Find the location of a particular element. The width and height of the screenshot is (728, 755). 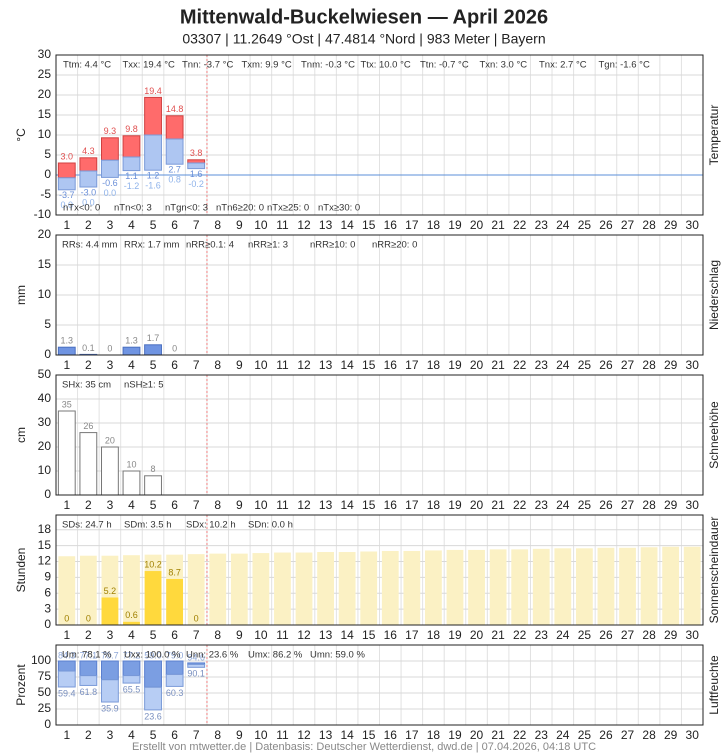

x-tick-label: 15 is located at coordinates (369, 225).